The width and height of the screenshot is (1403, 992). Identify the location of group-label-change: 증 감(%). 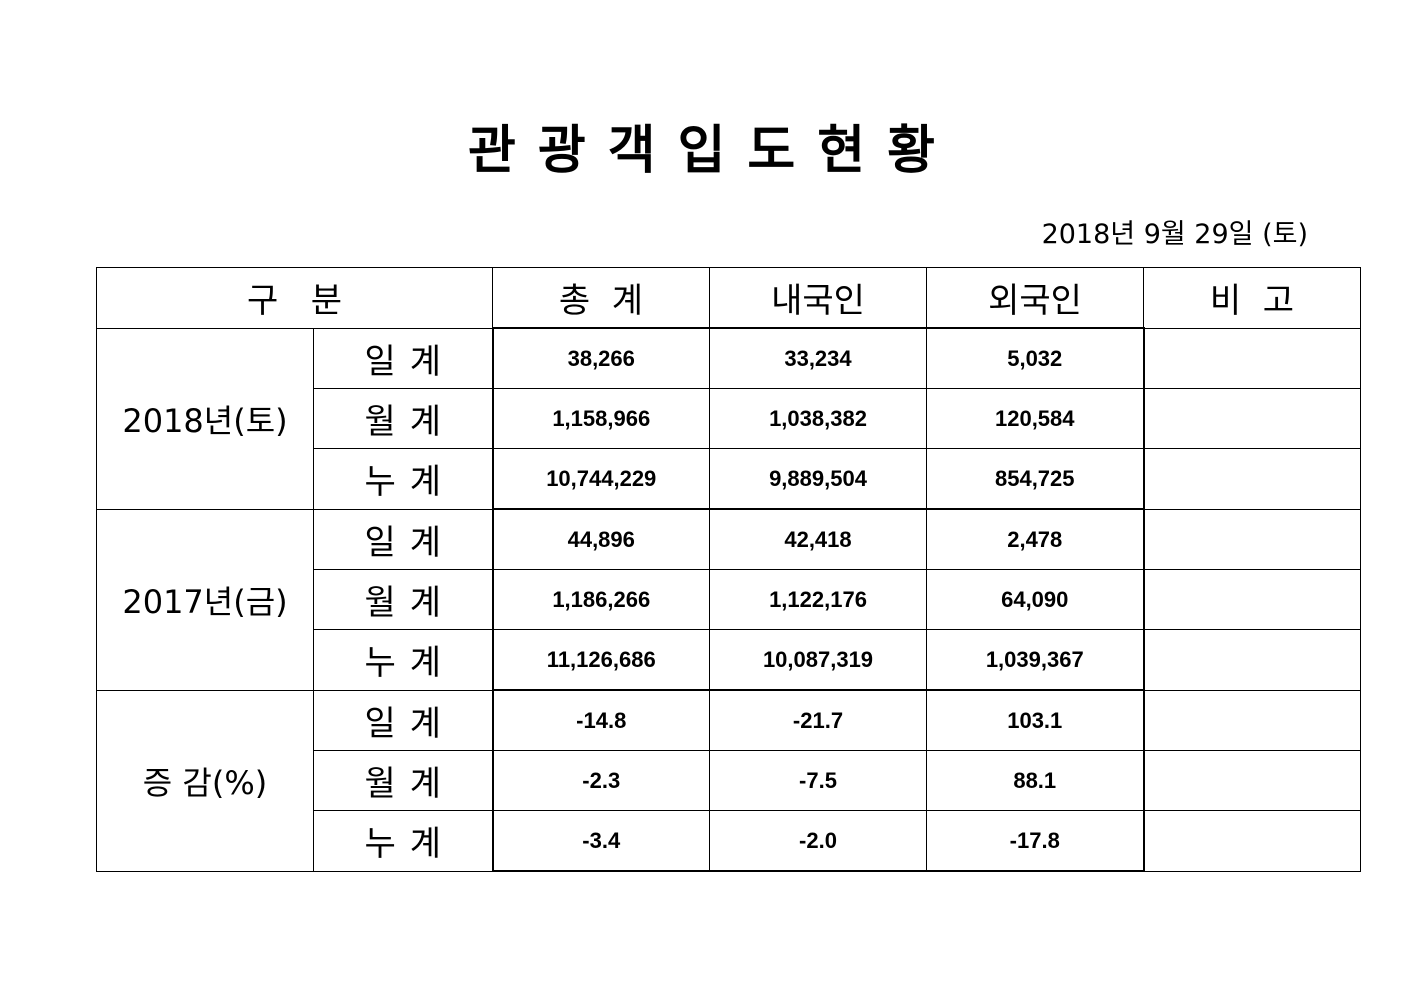
(205, 780).